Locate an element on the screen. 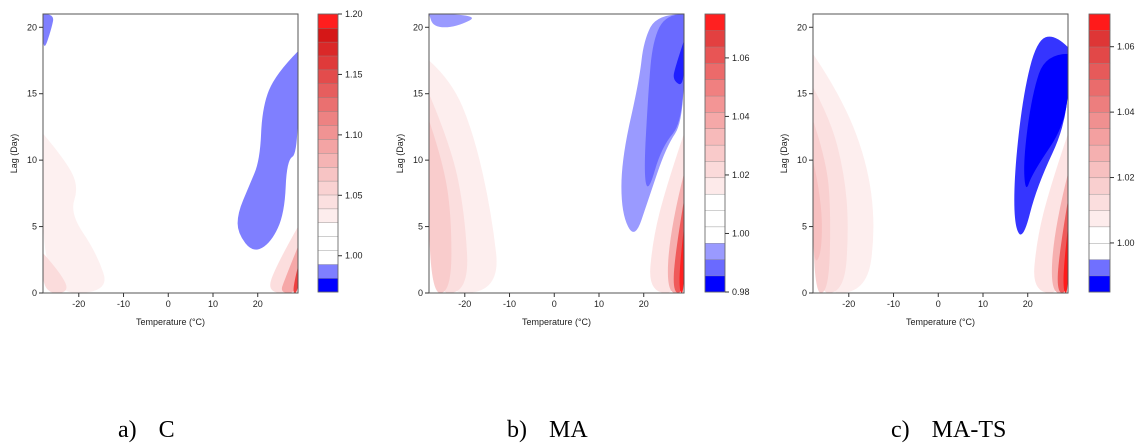 The height and width of the screenshot is (446, 1144). y-tick-label: 20 is located at coordinates (418, 27).